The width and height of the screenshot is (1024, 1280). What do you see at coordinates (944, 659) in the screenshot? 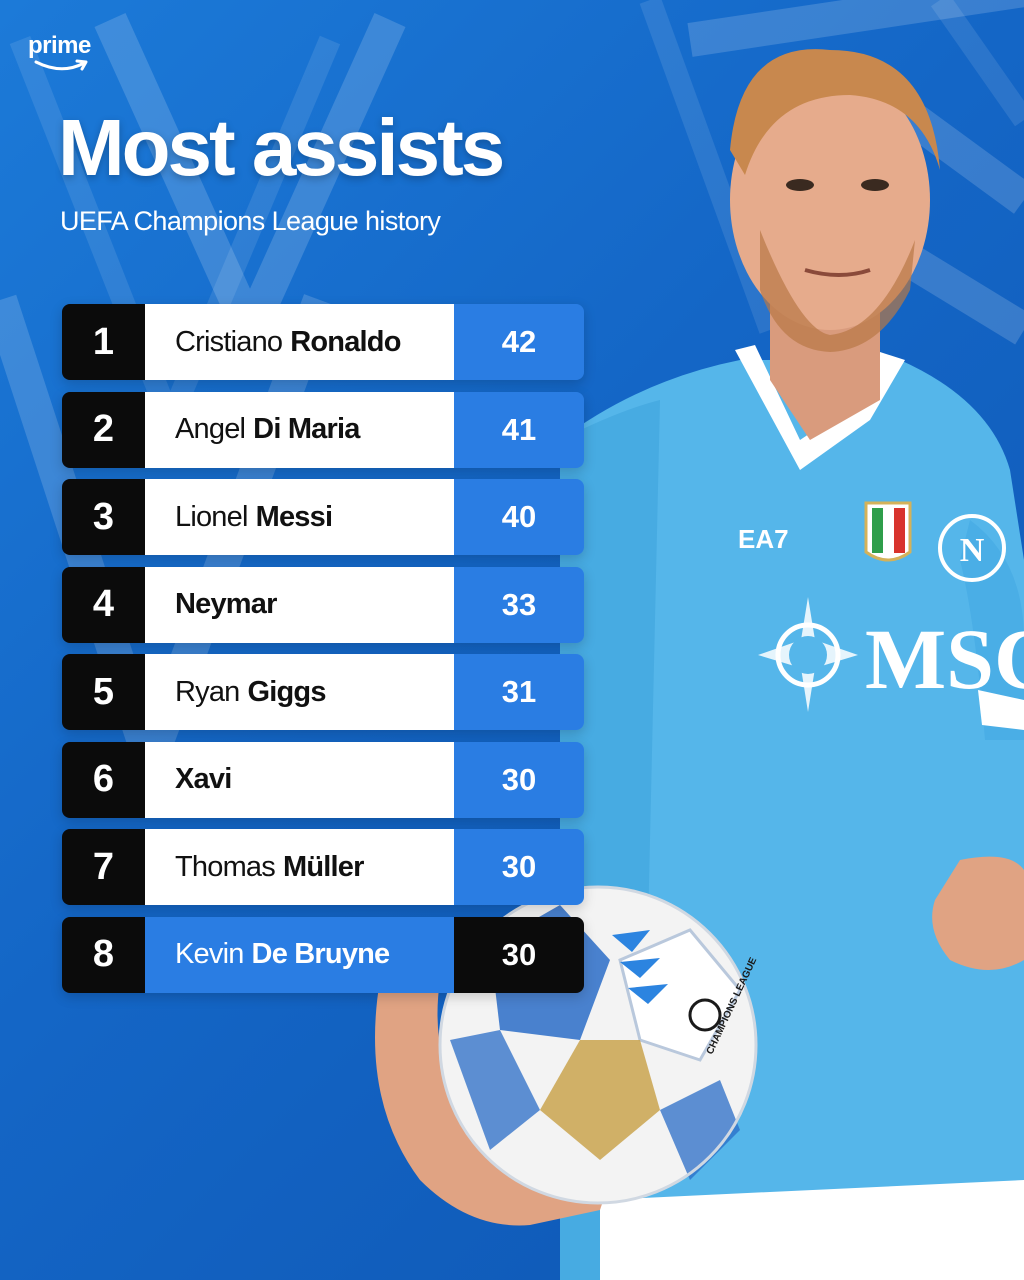
I see `sponsor-logo: MSC` at bounding box center [944, 659].